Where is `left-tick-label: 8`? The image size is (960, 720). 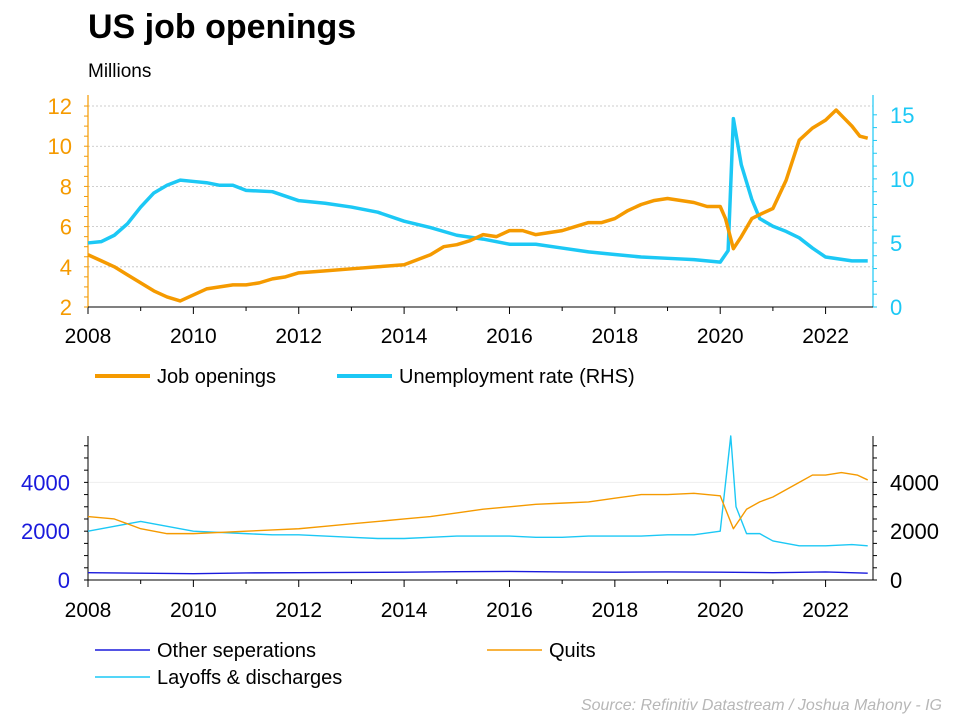
left-tick-label: 8 is located at coordinates (66, 186).